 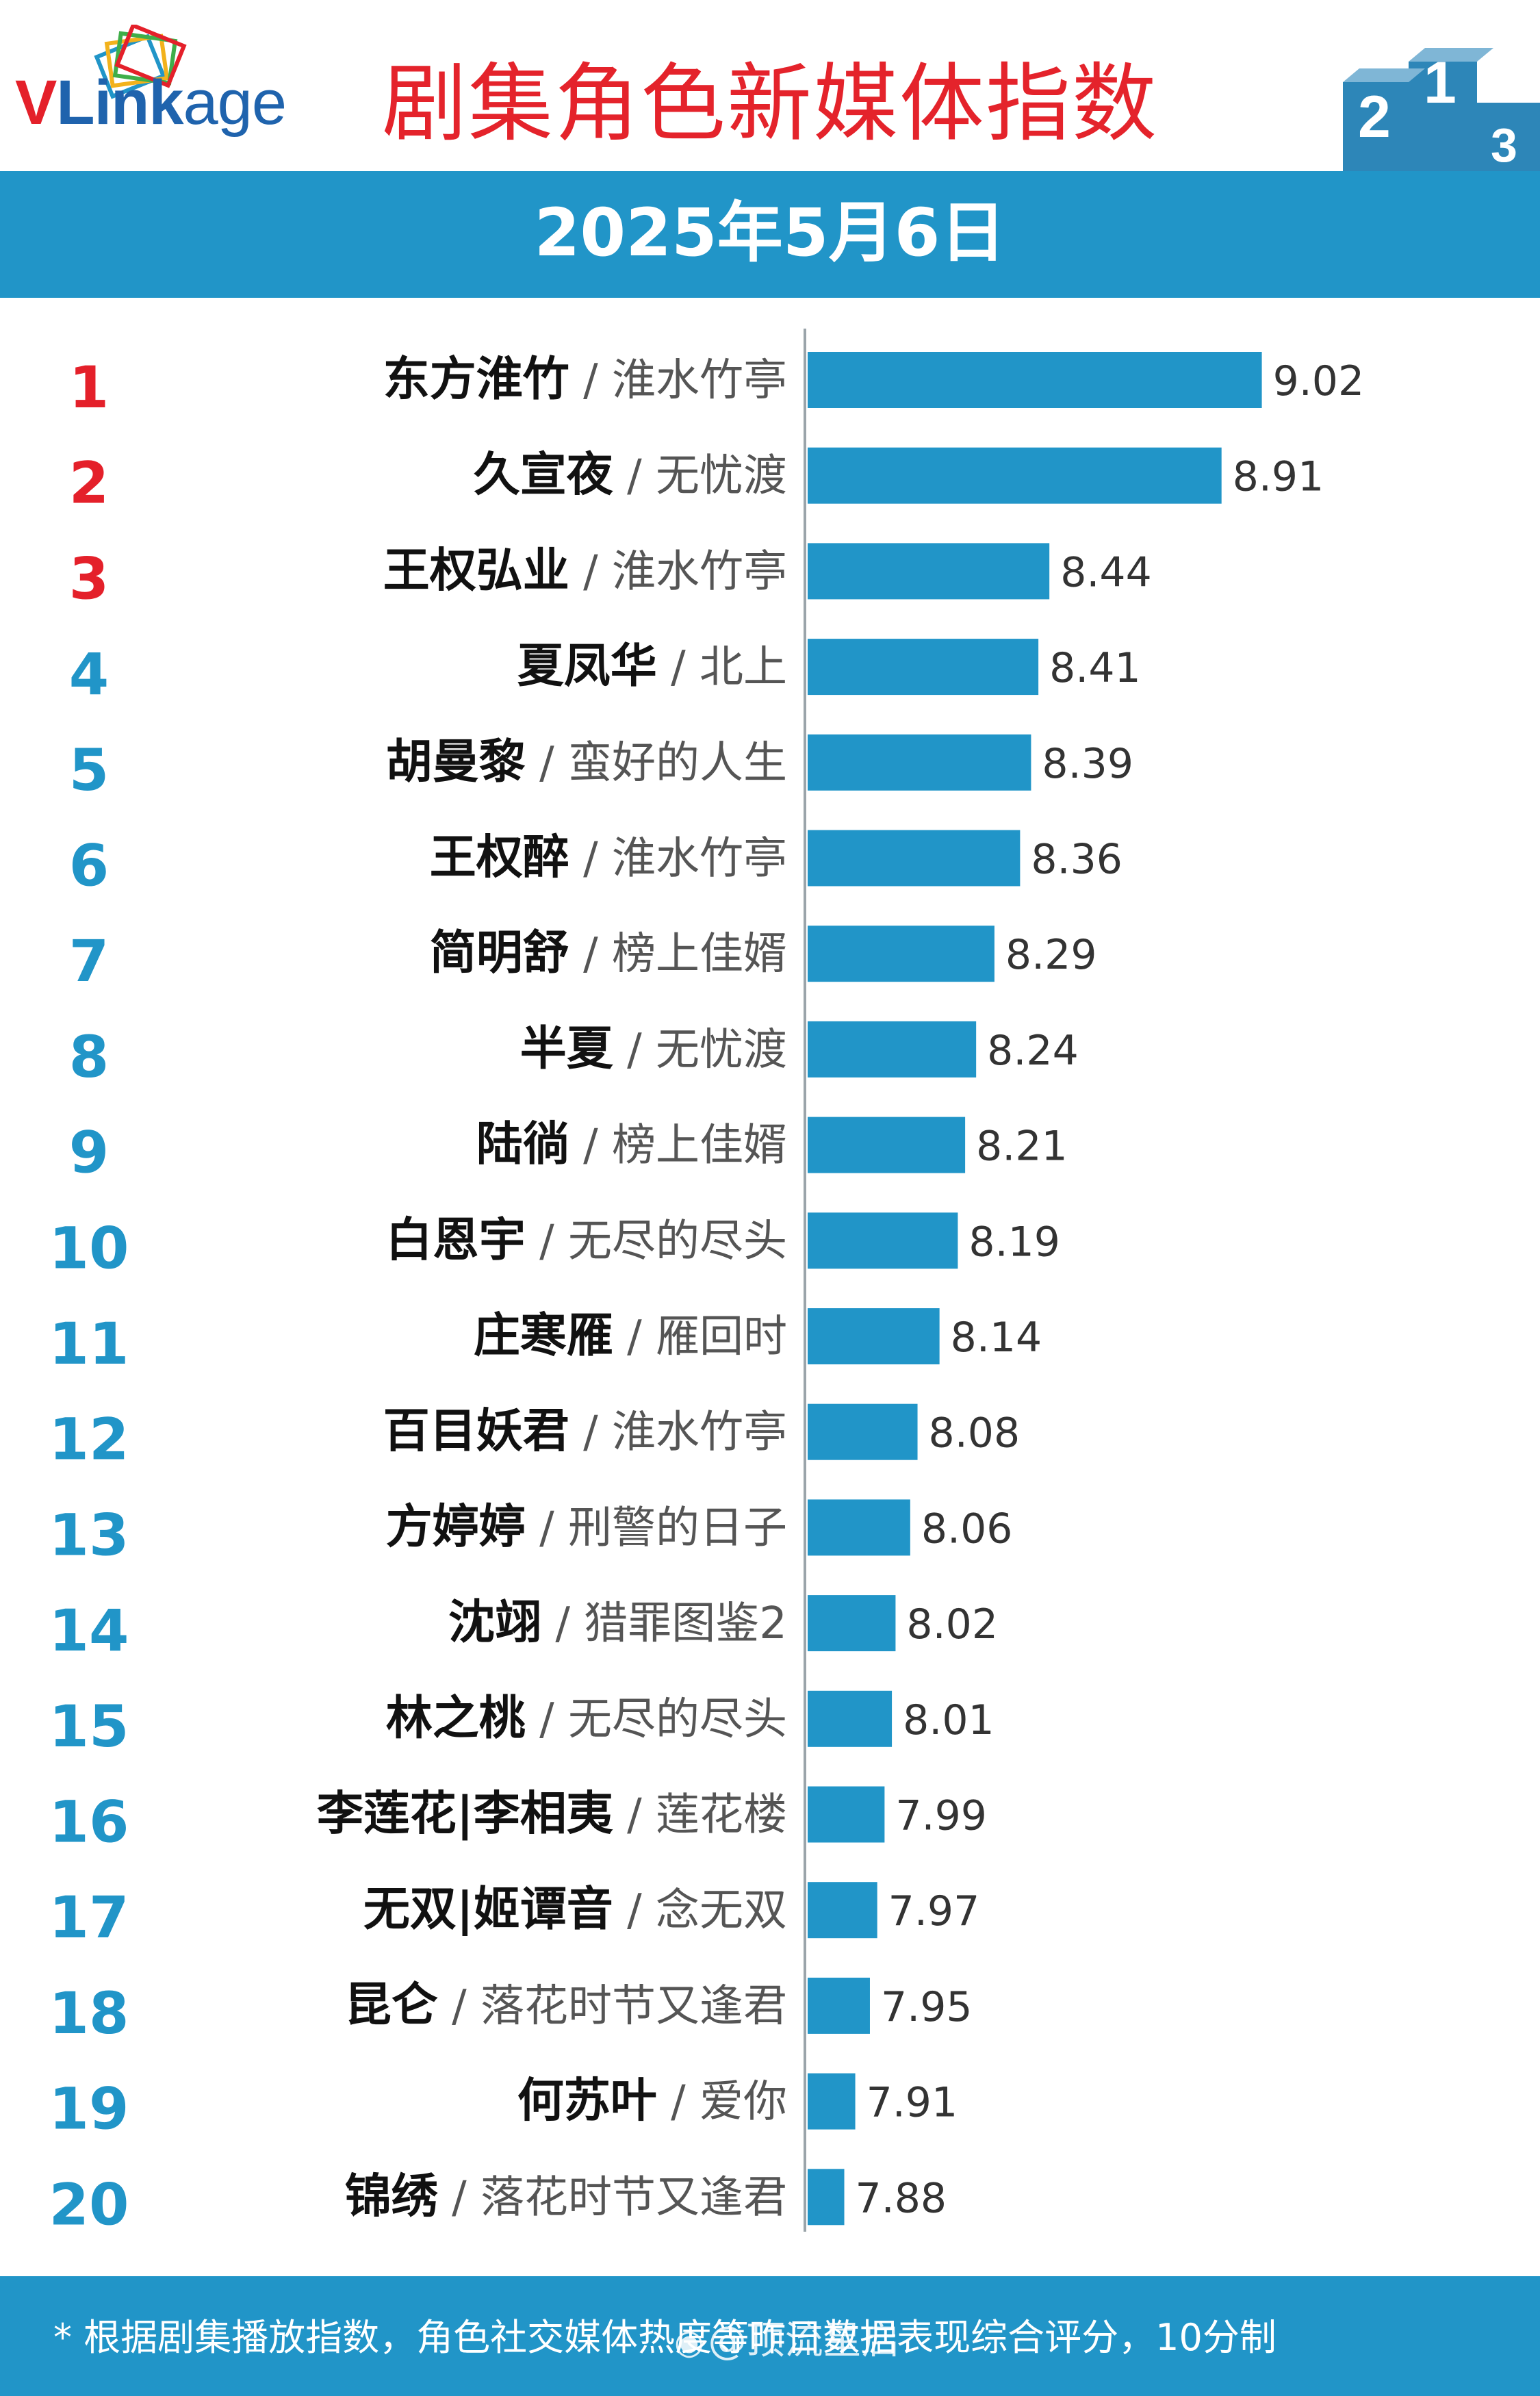 I want to click on value-label: 7.88, so click(x=901, y=2198).